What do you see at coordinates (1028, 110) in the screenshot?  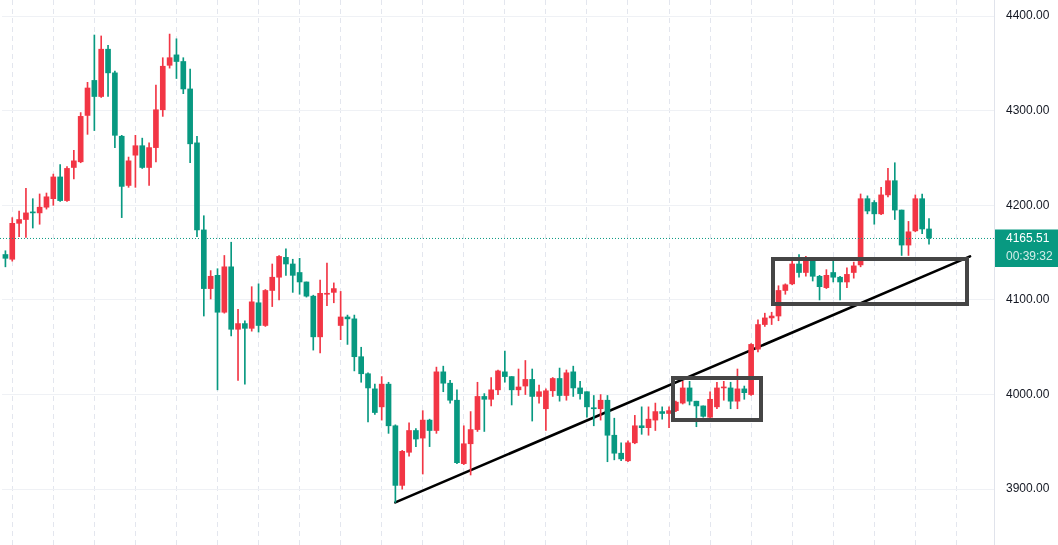 I see `y-tick-label: 4300.00` at bounding box center [1028, 110].